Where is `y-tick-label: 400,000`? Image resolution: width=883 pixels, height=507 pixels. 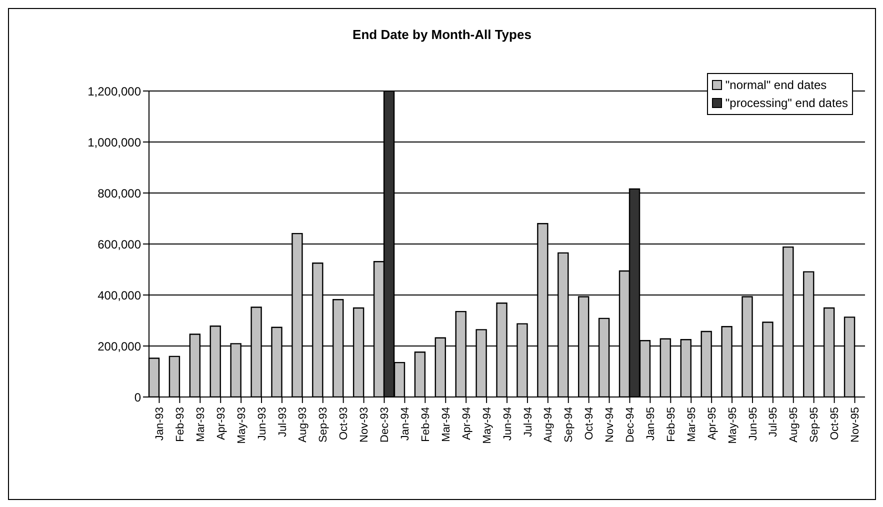
y-tick-label: 400,000 is located at coordinates (120, 295).